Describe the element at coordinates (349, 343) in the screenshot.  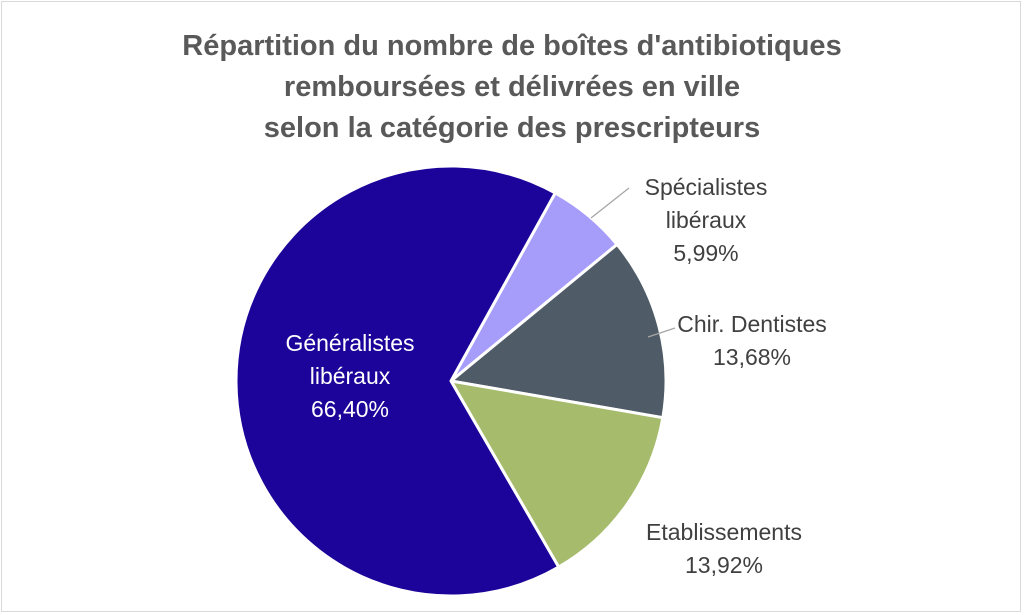
I see `slice-name-label-generalistes-liberaux: Généralistes` at that location.